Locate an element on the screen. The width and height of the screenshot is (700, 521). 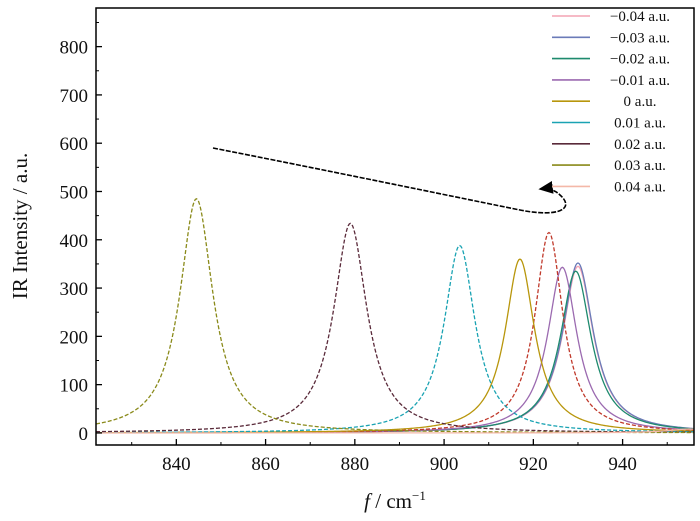
x-tick-label: 880 is located at coordinates (355, 464).